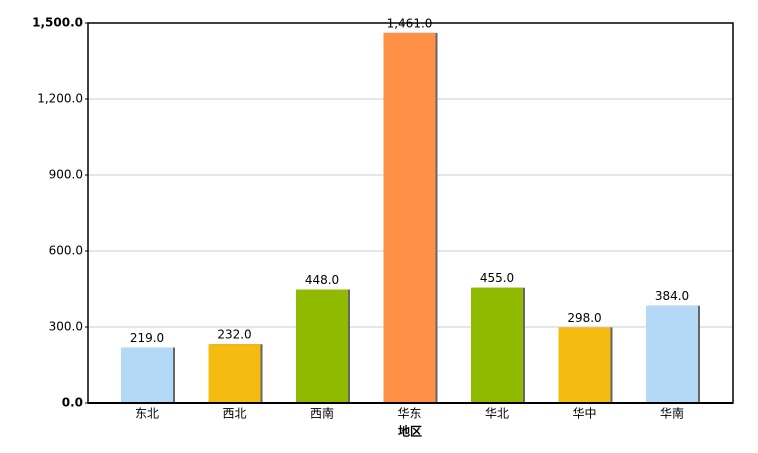 The width and height of the screenshot is (758, 453). I want to click on x-tick-label: 华中, so click(584, 413).